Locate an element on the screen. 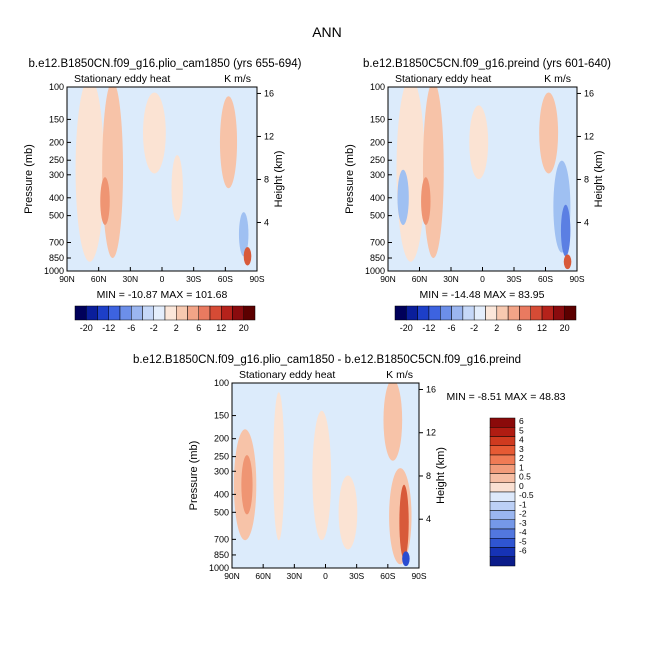 This screenshot has height=654, width=654. colorbar-label: 1 is located at coordinates (521, 467).